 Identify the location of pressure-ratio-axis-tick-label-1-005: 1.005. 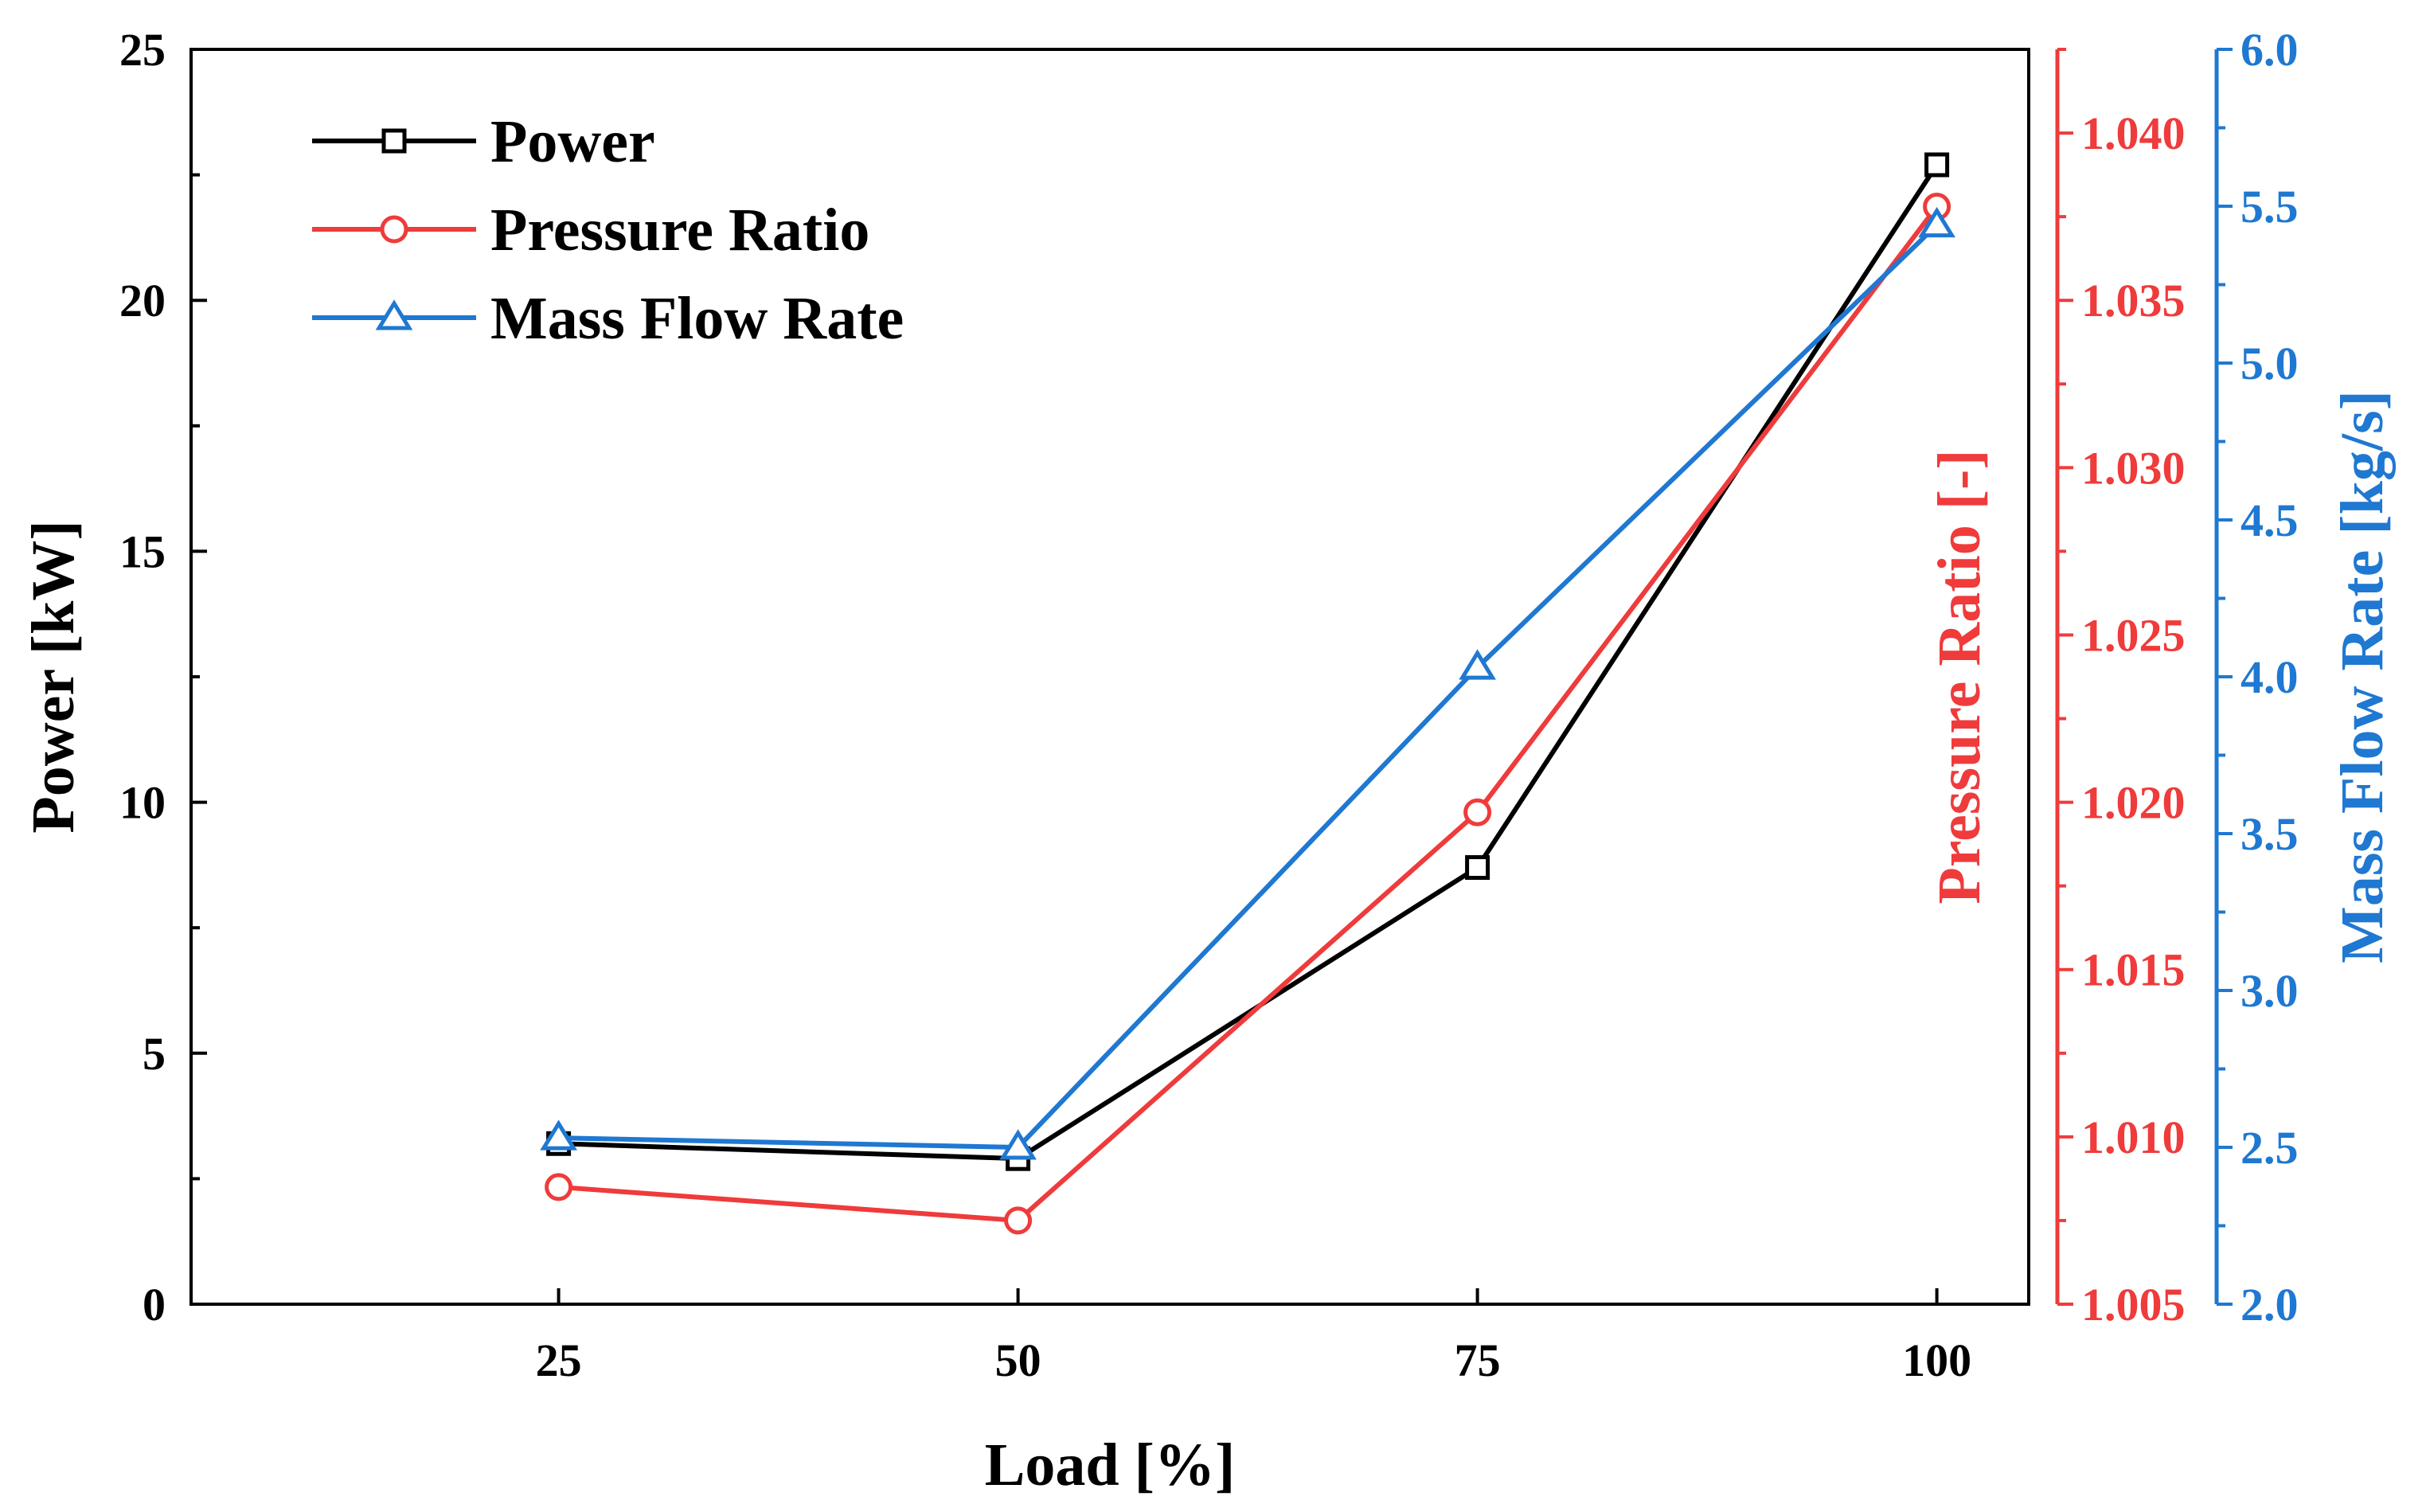
(2133, 1304).